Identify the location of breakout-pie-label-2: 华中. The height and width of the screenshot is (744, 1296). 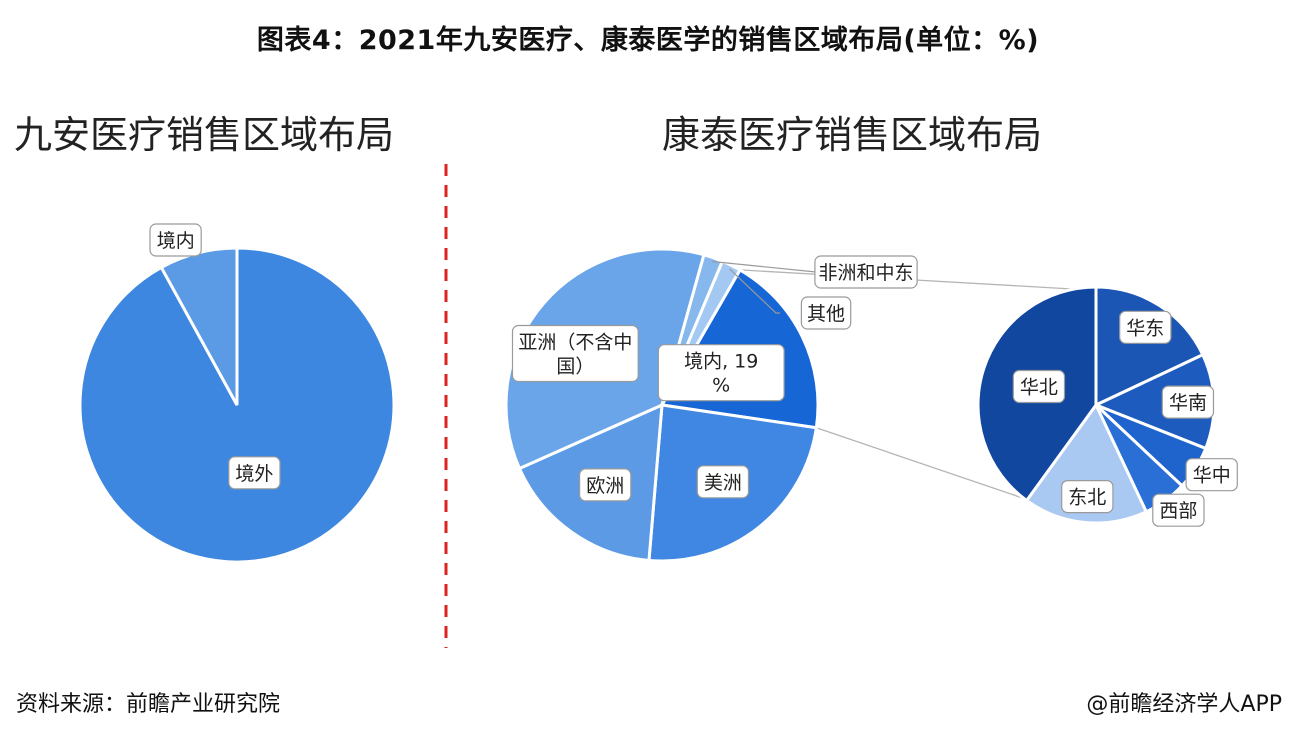
(1211, 475).